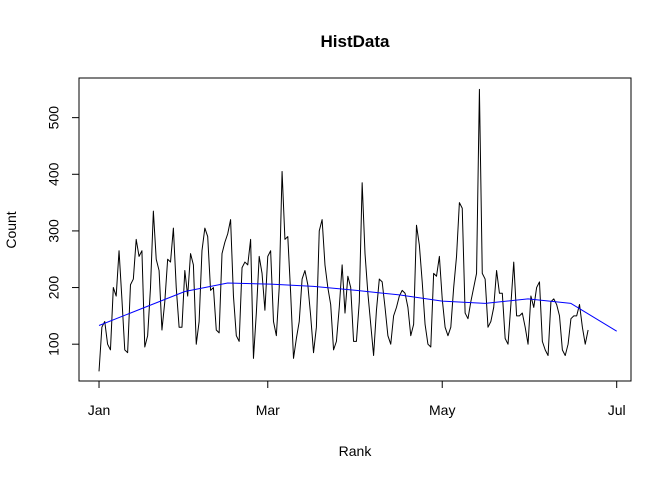  I want to click on smooth-trend-line, so click(357, 307).